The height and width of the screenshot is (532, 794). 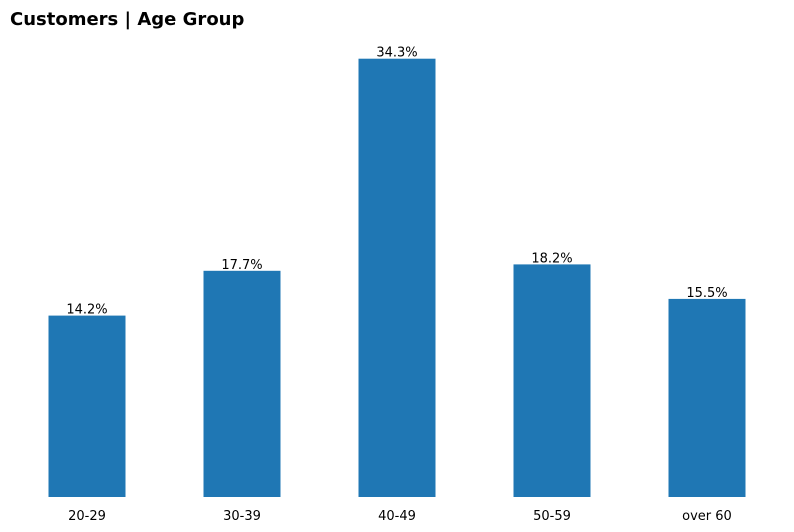 I want to click on x-tick-label: 20-29, so click(x=87, y=516).